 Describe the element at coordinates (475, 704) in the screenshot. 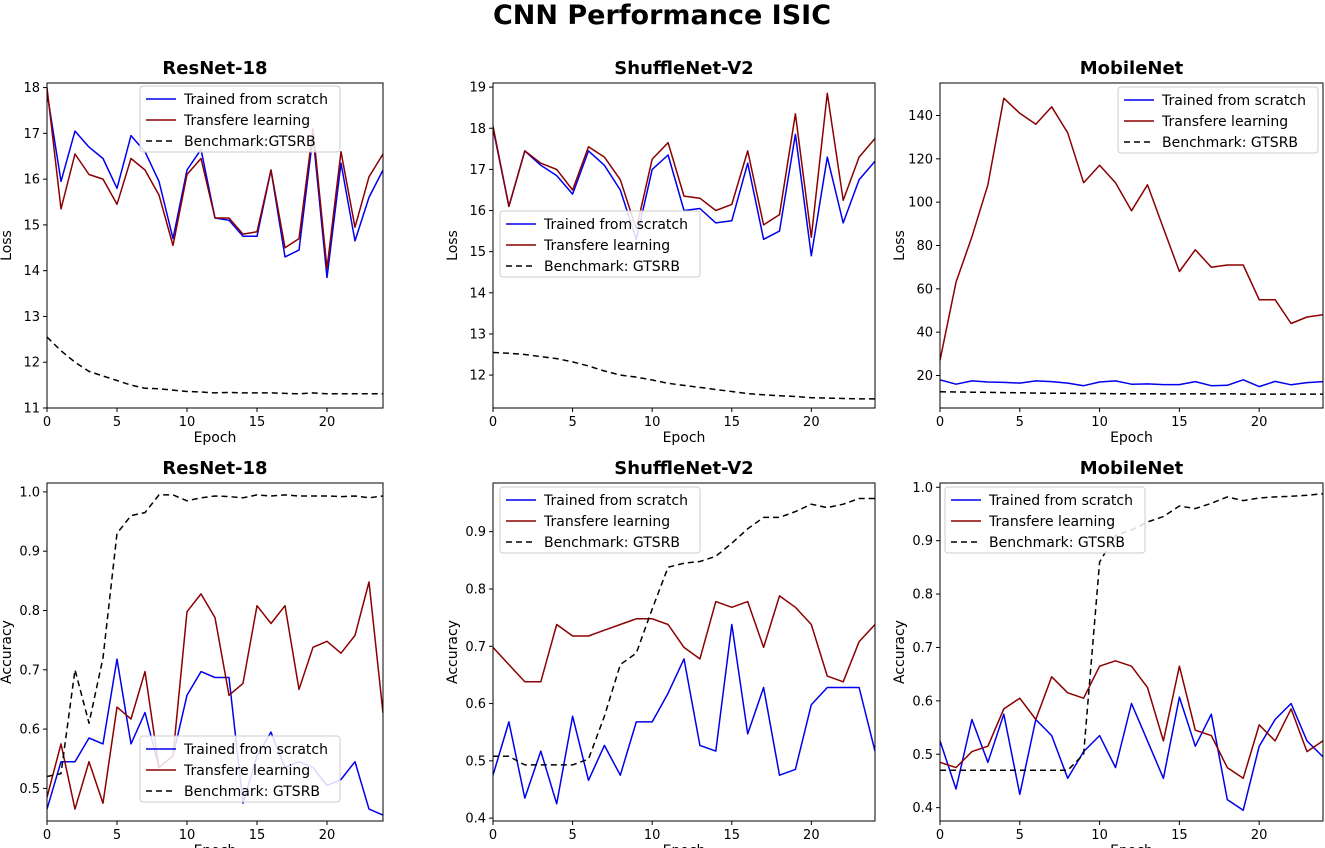

I see `y-tick-label: 0.6` at that location.